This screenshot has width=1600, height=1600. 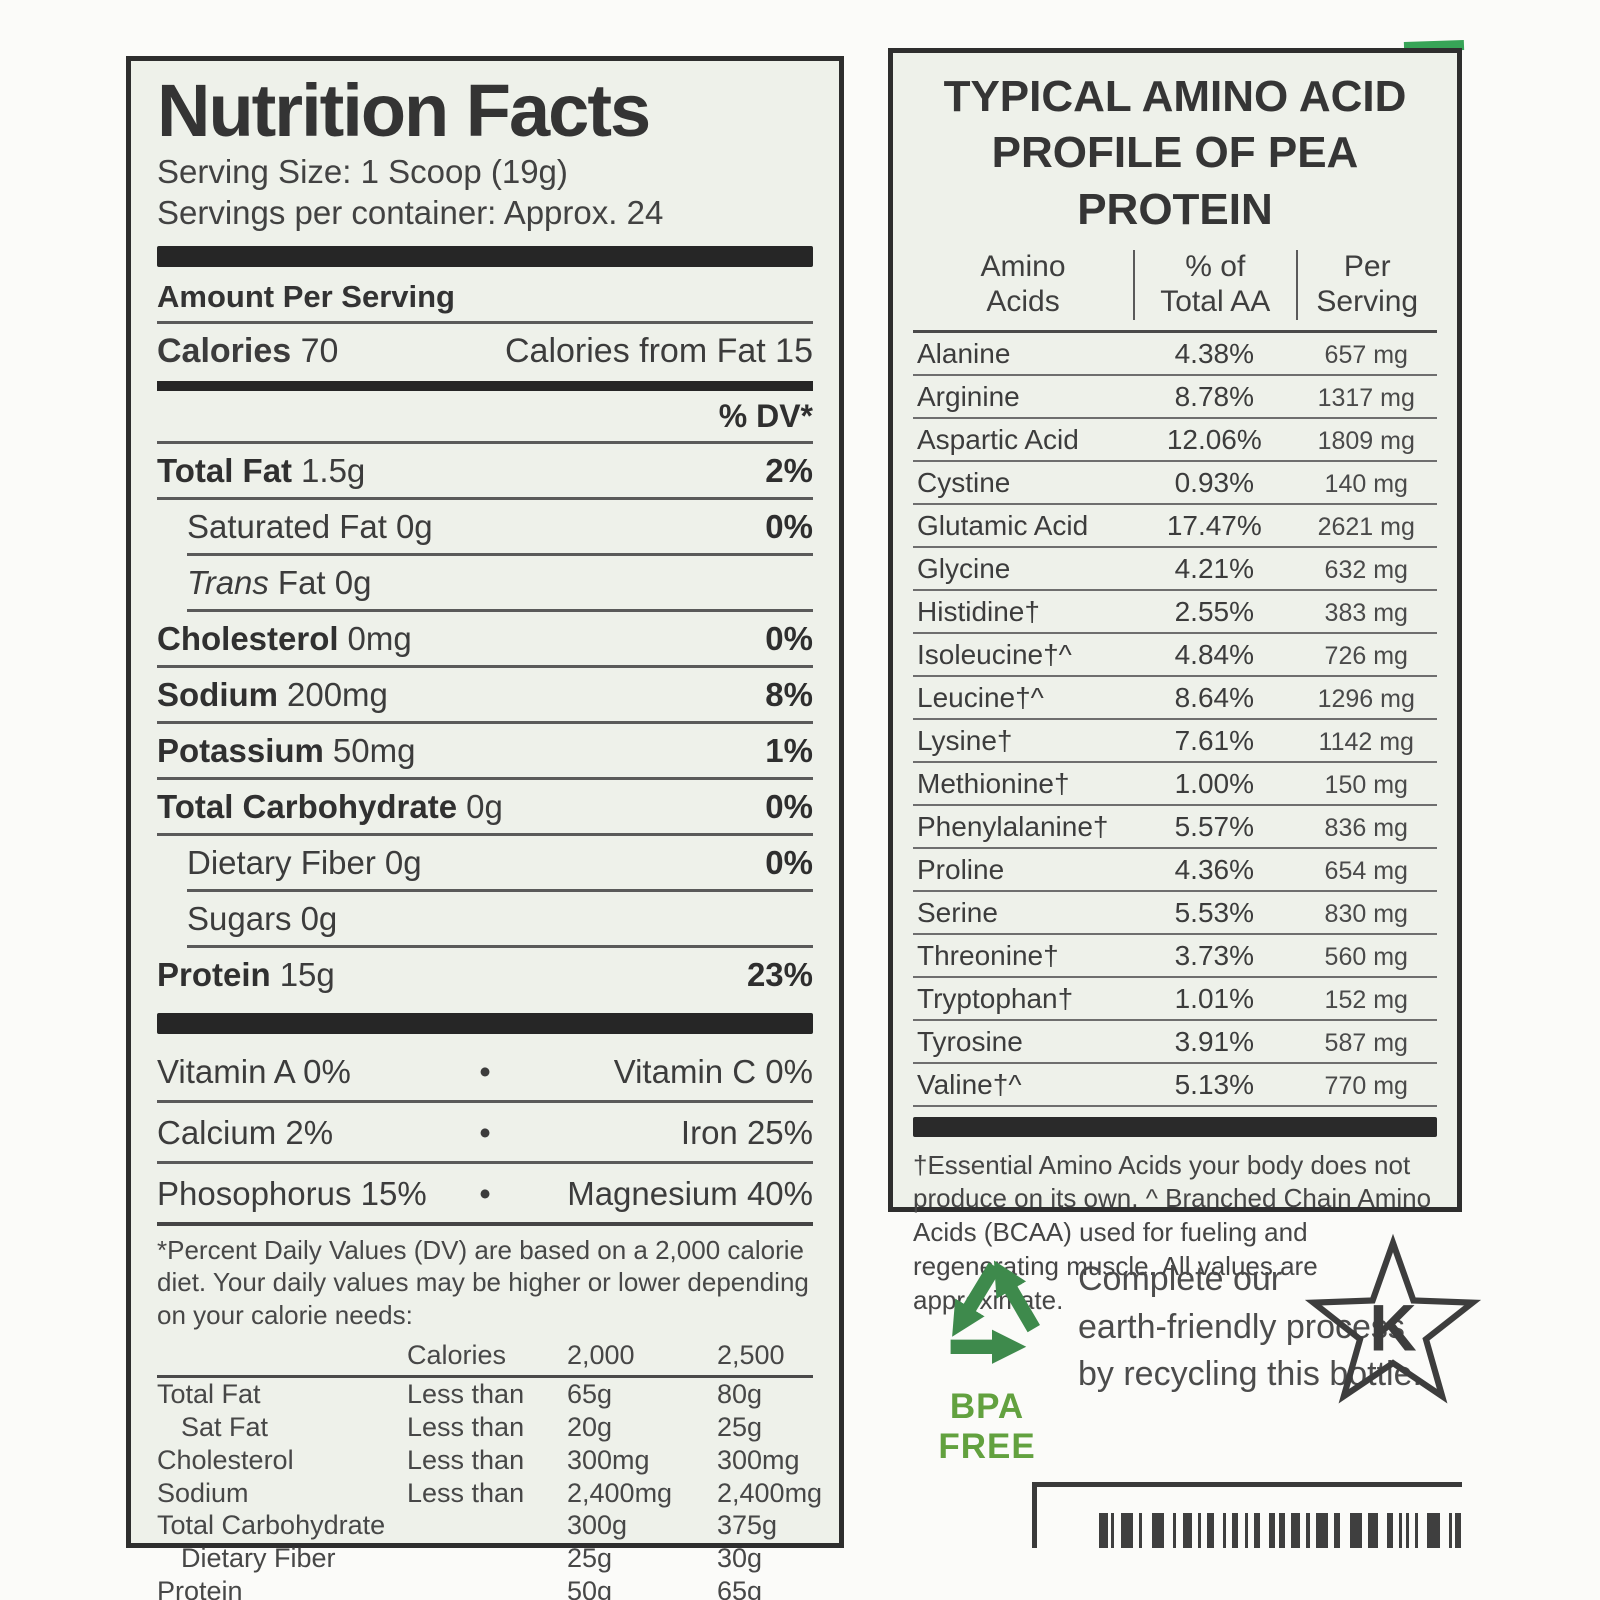 What do you see at coordinates (1214, 912) in the screenshot?
I see `amino-percent: 5.53%` at bounding box center [1214, 912].